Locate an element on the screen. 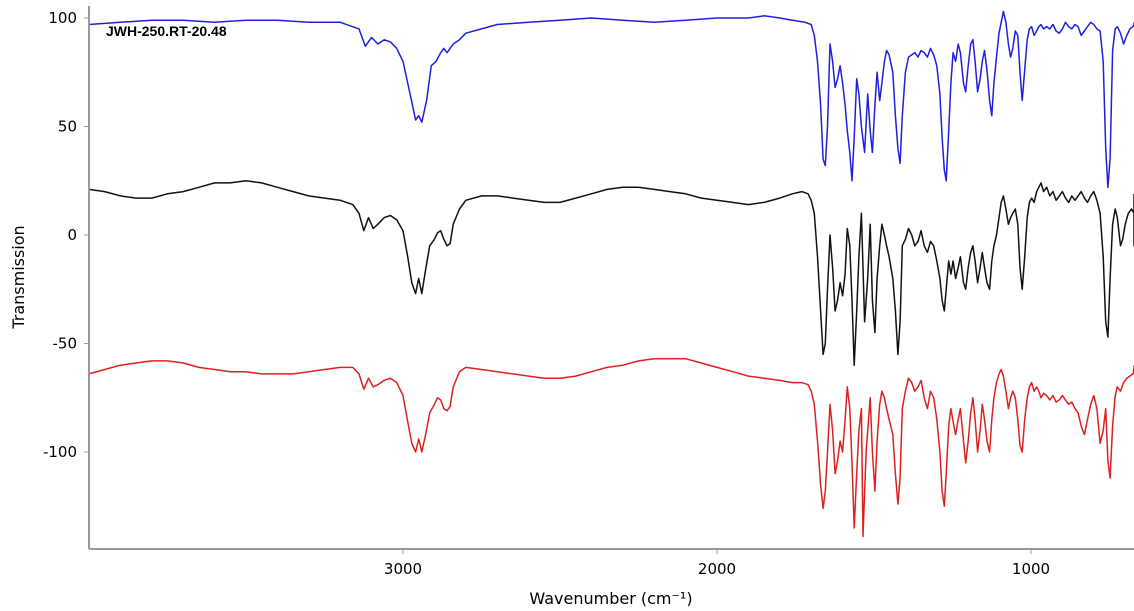  x-axis-title: Wavenumber (cm⁻¹) is located at coordinates (610, 598).